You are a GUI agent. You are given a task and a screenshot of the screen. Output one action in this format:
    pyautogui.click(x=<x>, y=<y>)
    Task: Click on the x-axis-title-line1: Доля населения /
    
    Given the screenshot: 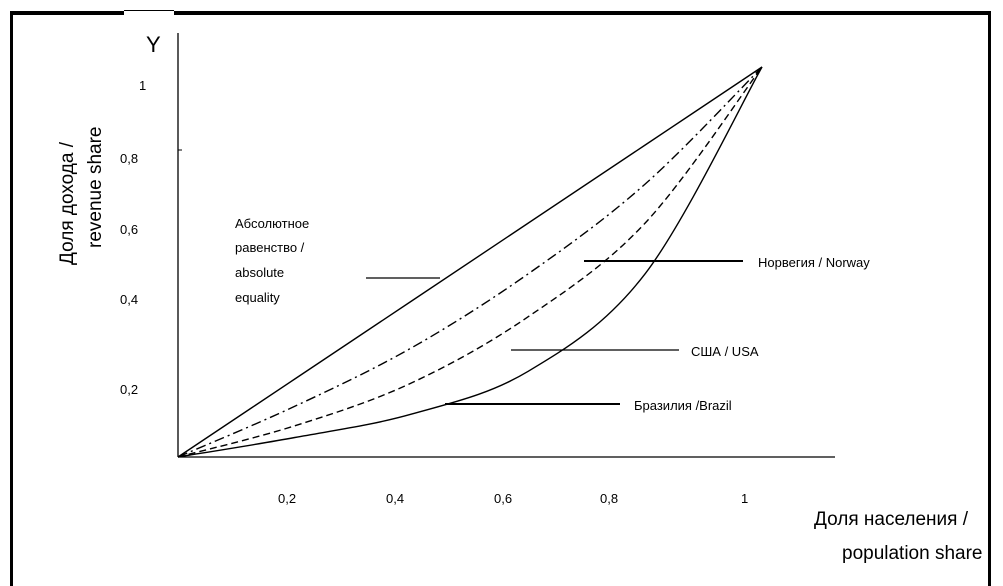 What is the action you would take?
    pyautogui.click(x=891, y=519)
    